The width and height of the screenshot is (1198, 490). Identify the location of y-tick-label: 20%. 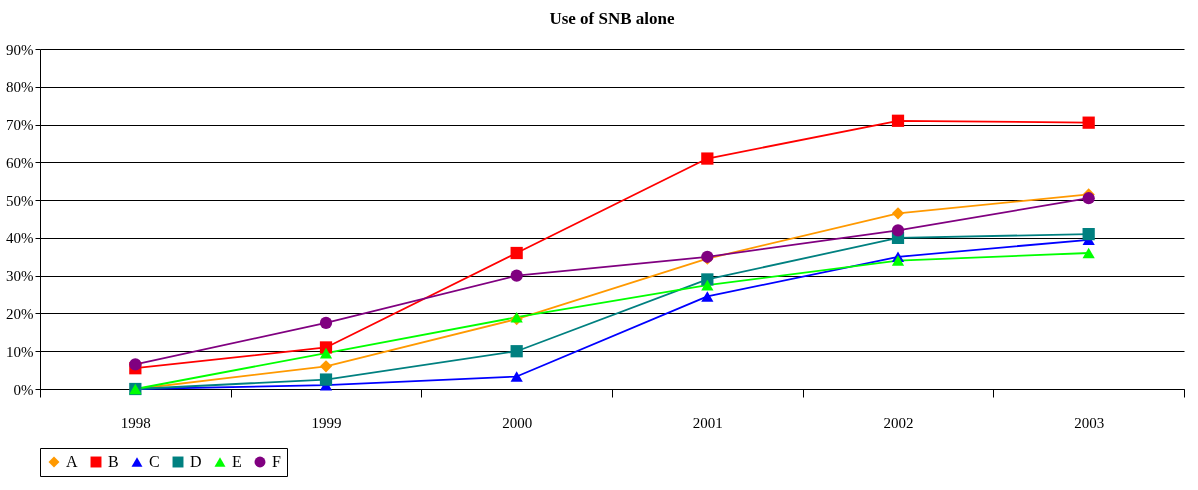
(20, 313).